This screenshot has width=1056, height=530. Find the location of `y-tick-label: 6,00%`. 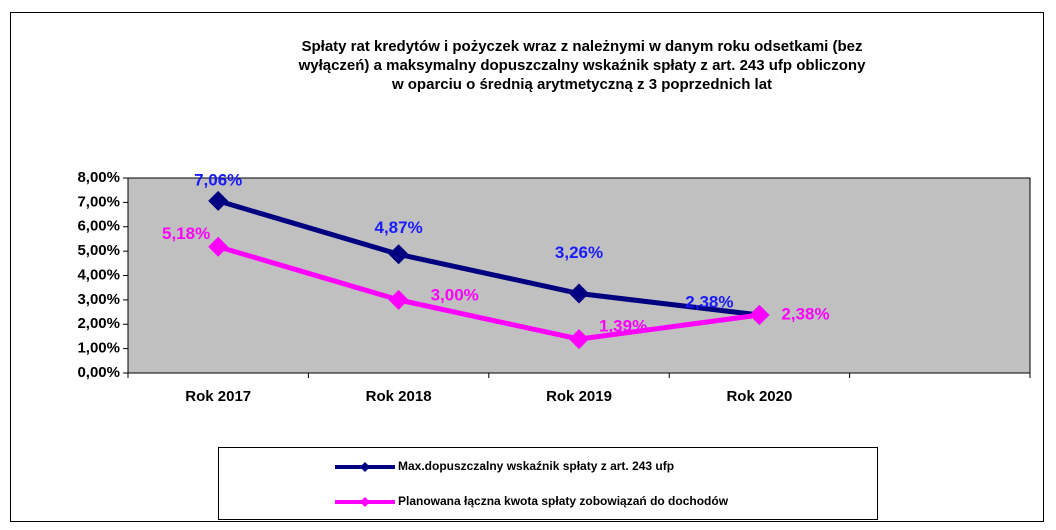

y-tick-label: 6,00% is located at coordinates (98, 226).